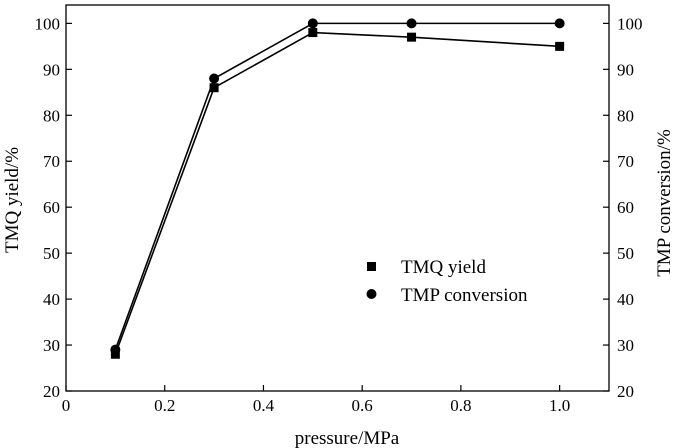 The height and width of the screenshot is (448, 680). I want to click on legend-circle-marker, so click(371, 294).